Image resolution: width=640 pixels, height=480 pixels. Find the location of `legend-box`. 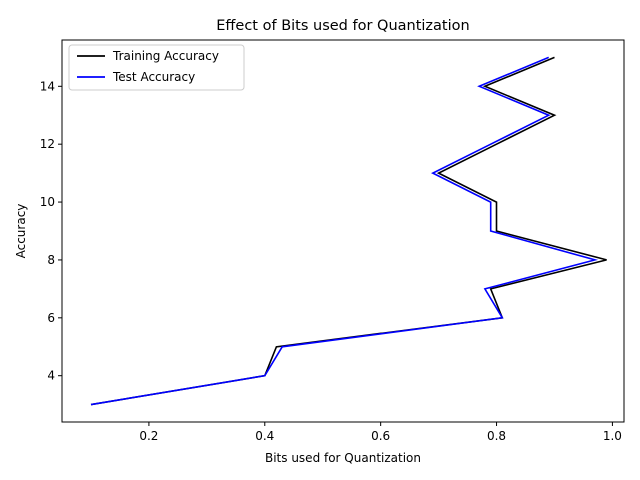

legend-box is located at coordinates (156, 67).